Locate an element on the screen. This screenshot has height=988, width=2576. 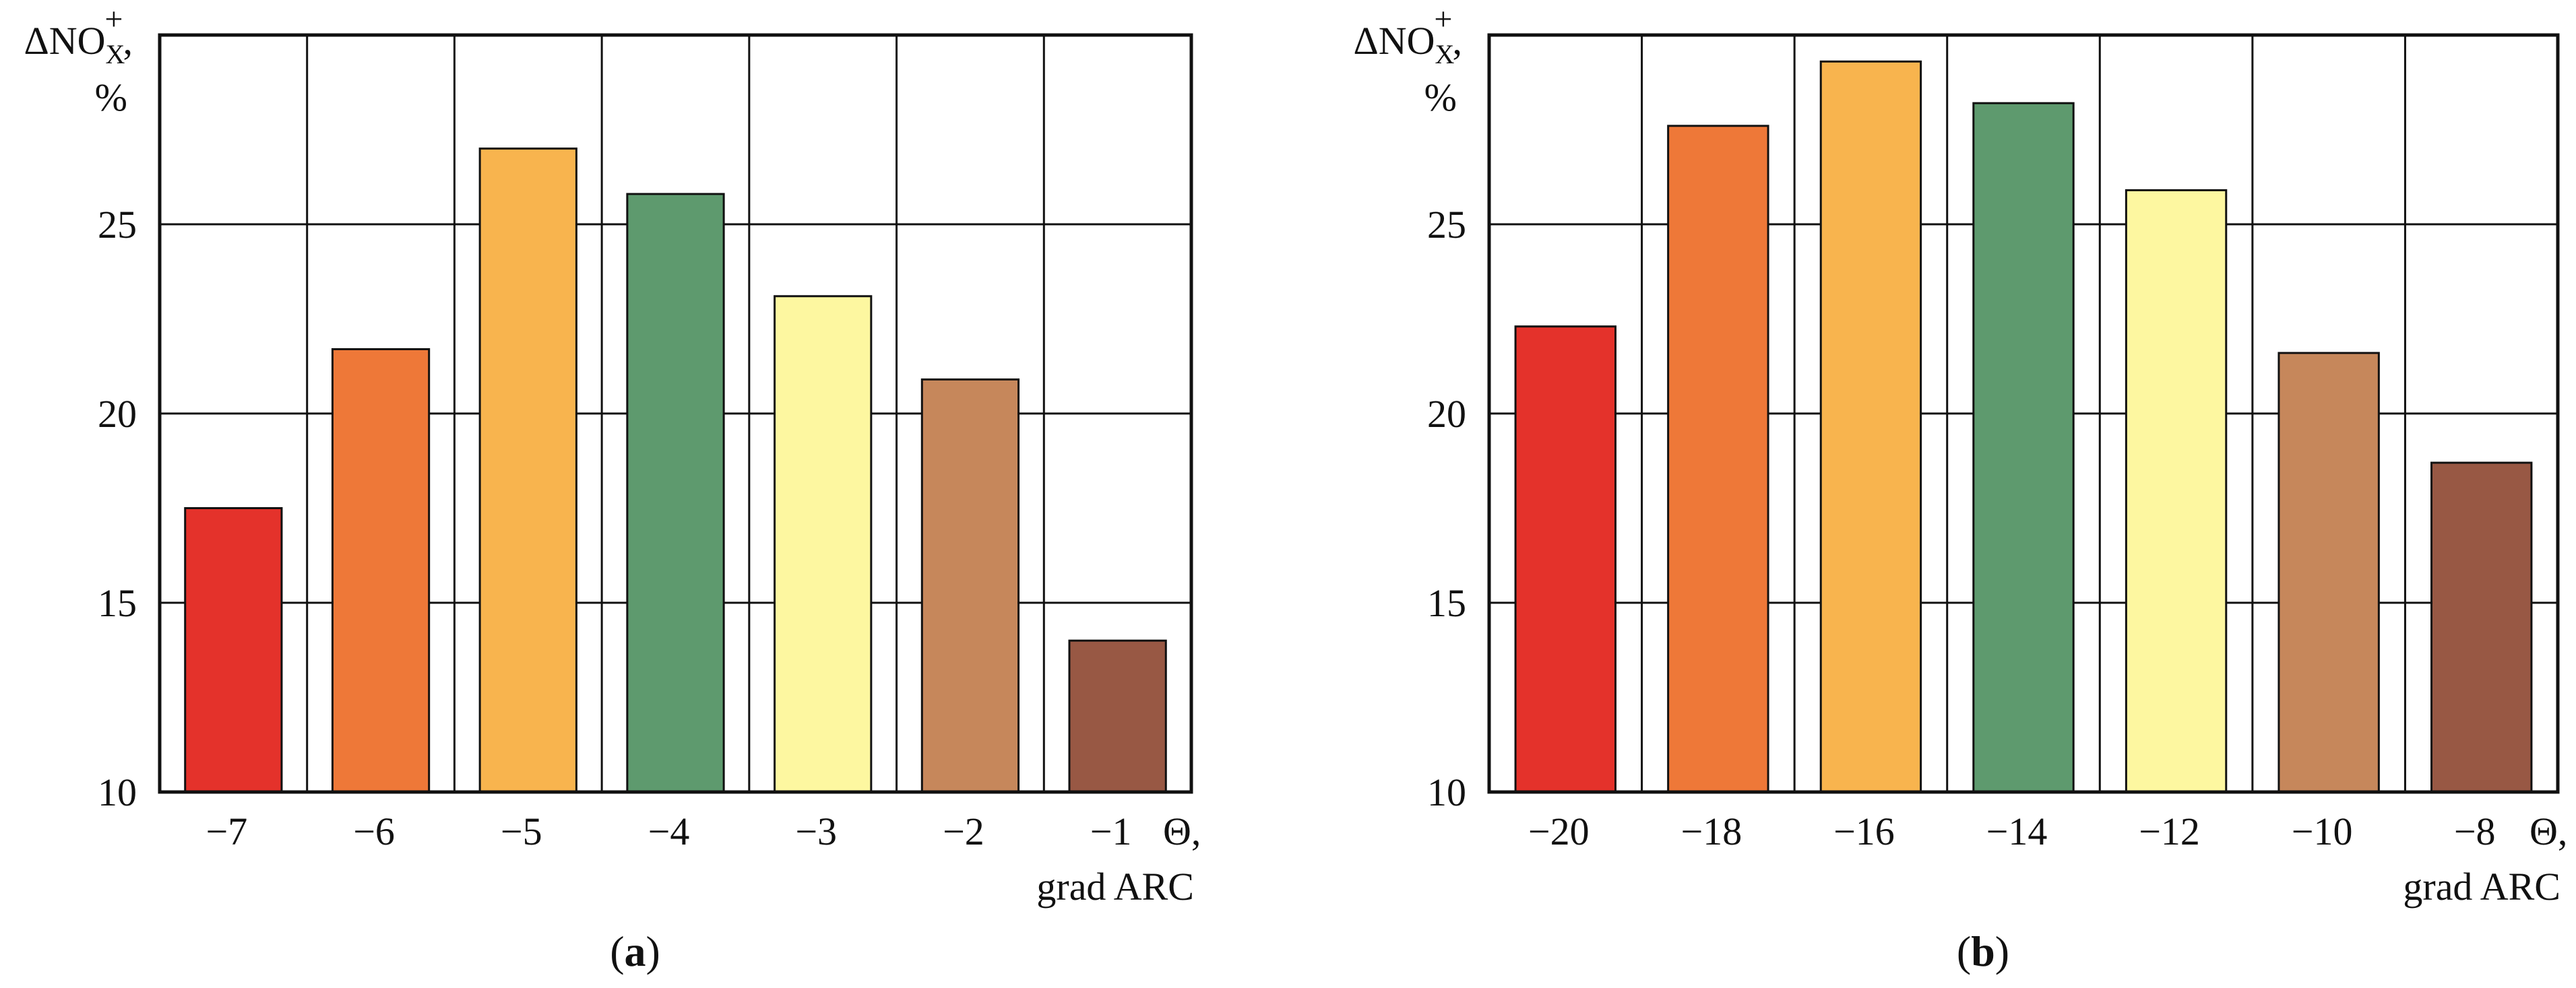
panel-letter-b: b is located at coordinates (1983, 951).